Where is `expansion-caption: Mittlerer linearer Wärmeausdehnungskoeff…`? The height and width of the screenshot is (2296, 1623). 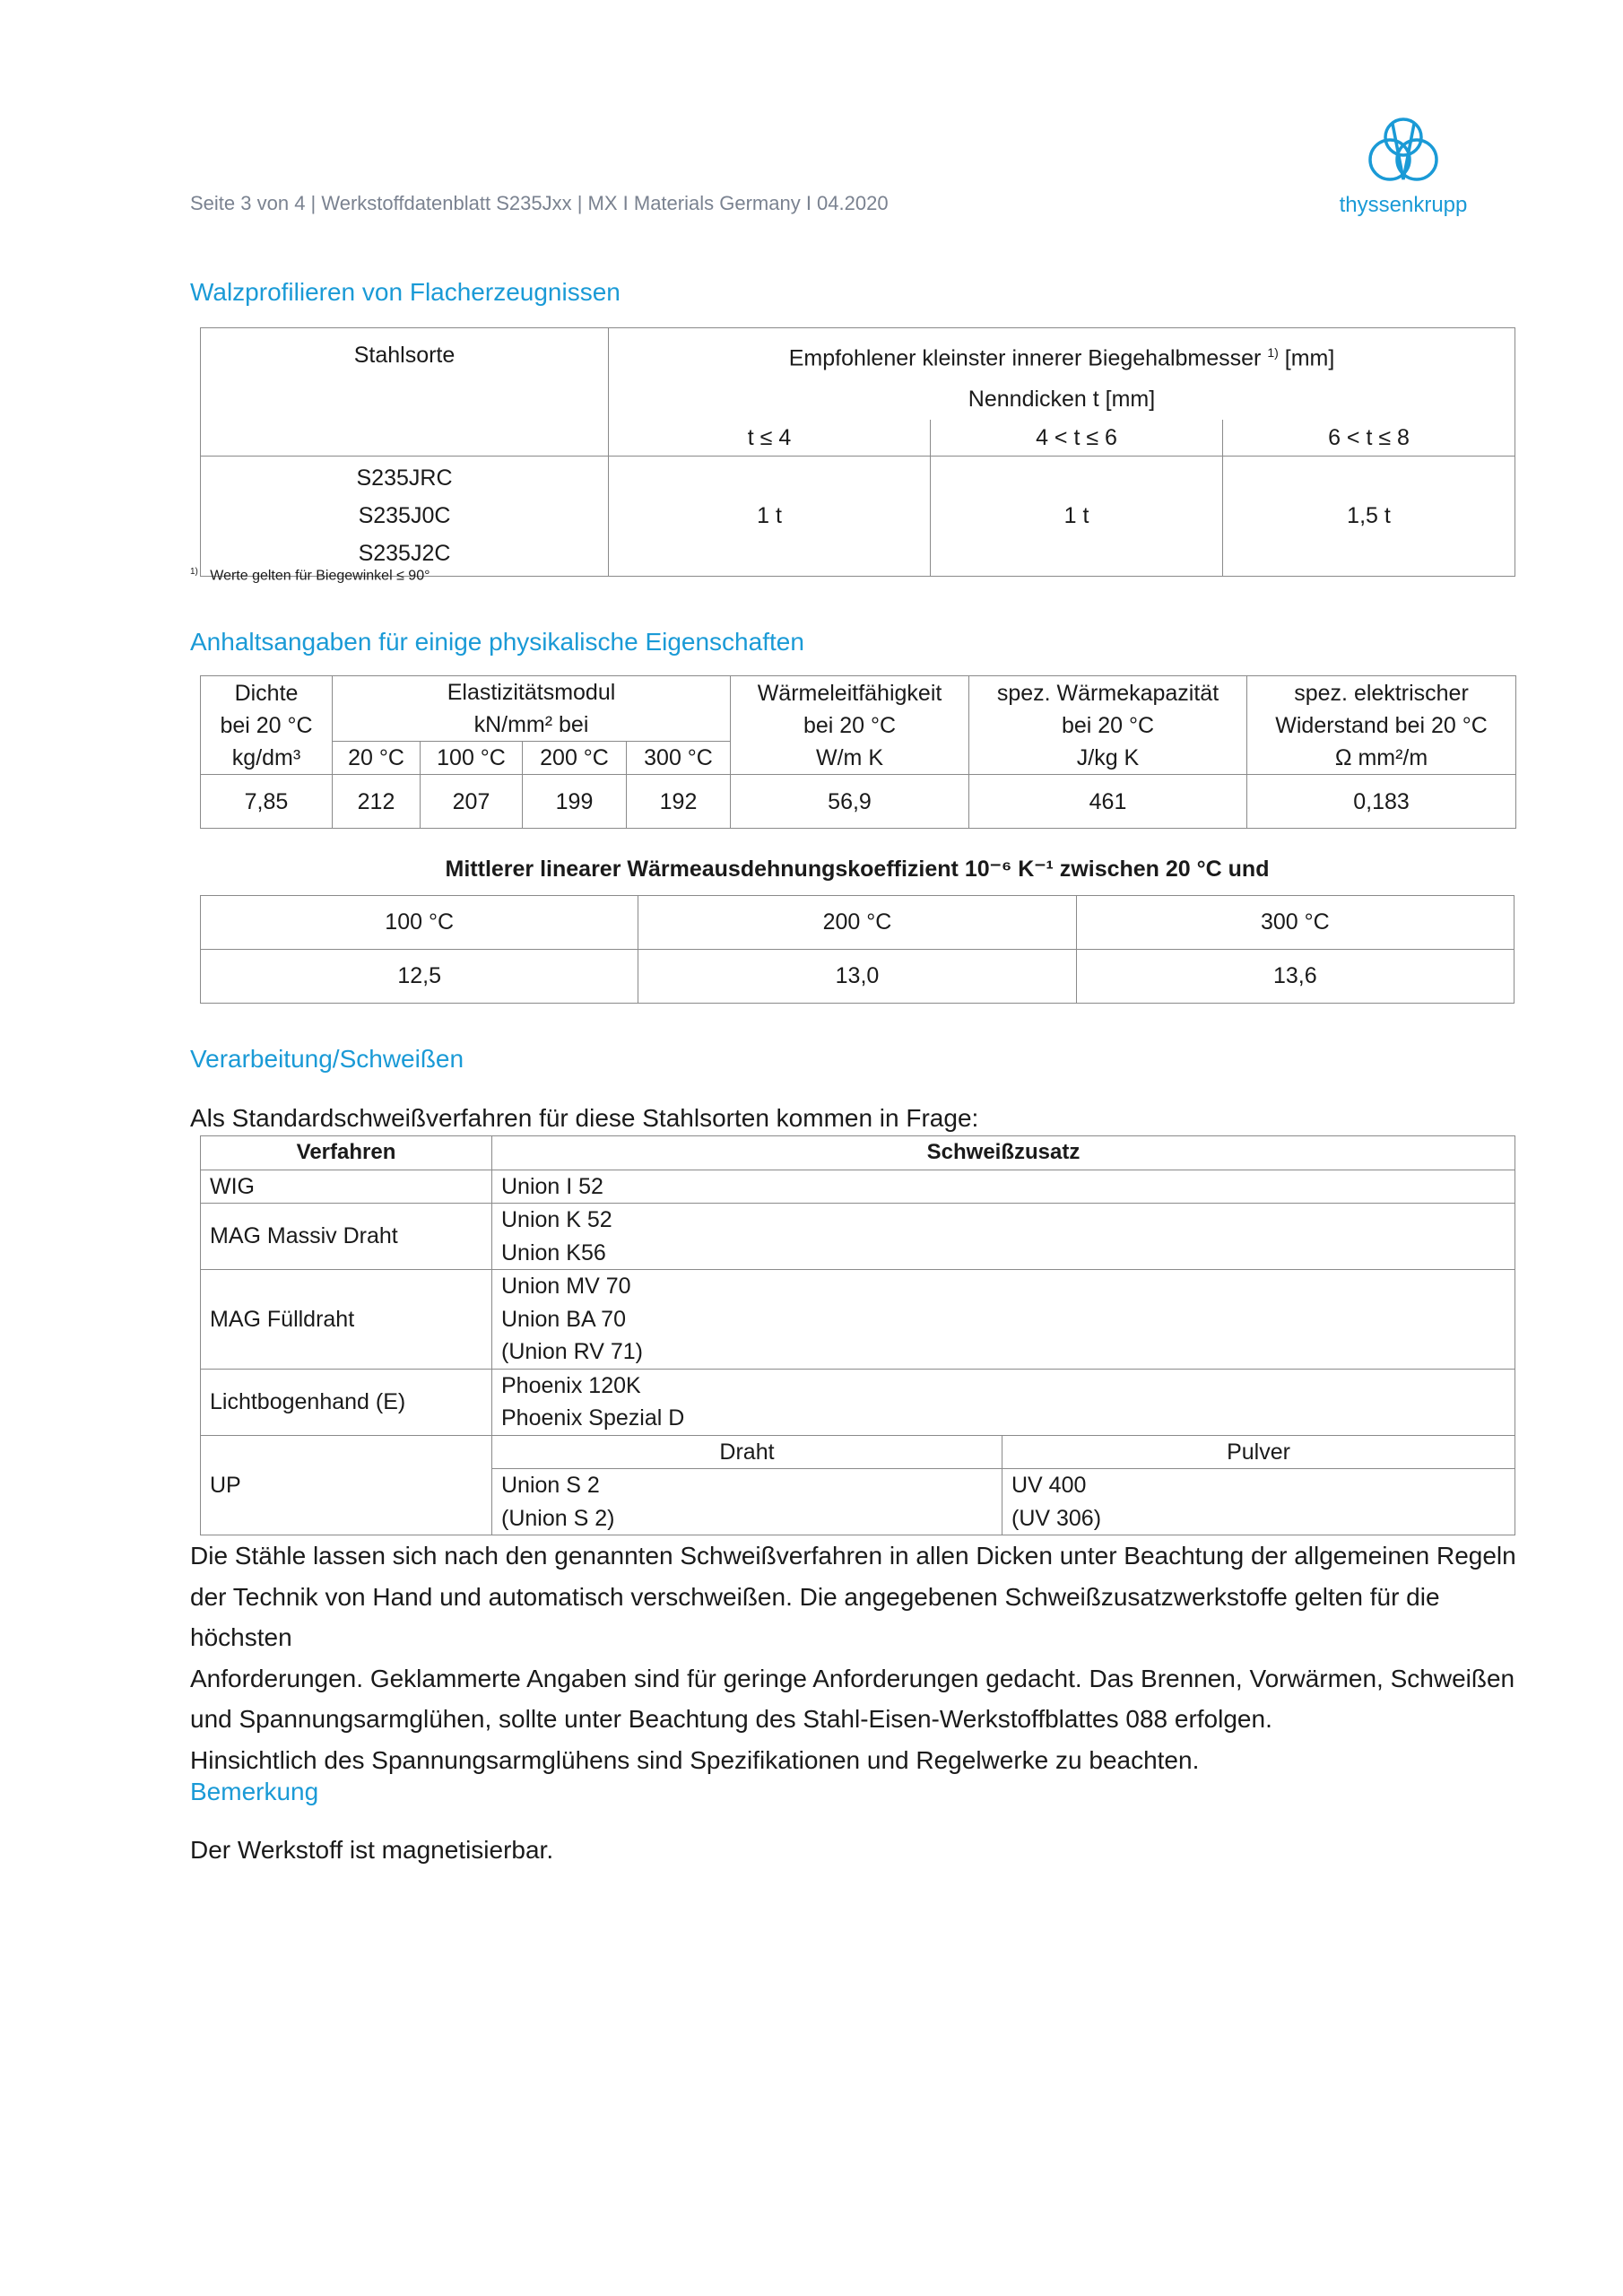 expansion-caption: Mittlerer linearer Wärmeausdehnungskoeff… is located at coordinates (857, 869).